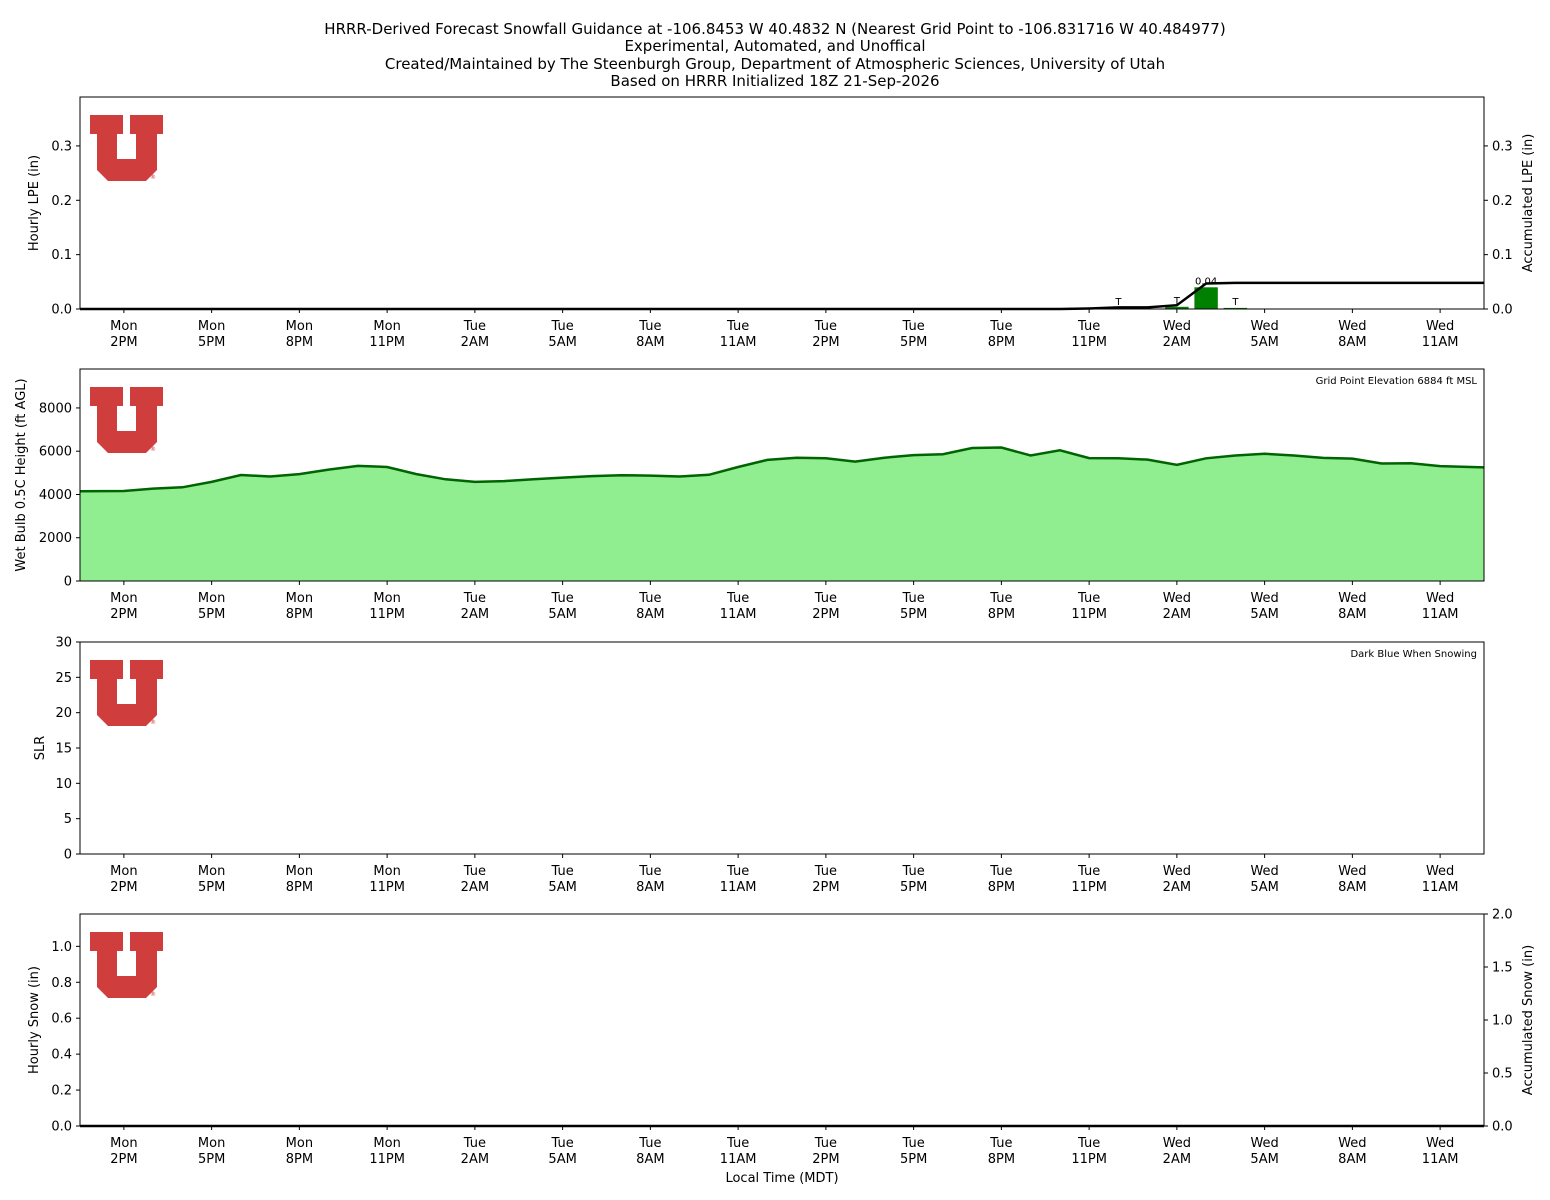 This screenshot has width=1550, height=1200. Describe the element at coordinates (1502, 146) in the screenshot. I see `y2-tick-label: 0.3` at that location.